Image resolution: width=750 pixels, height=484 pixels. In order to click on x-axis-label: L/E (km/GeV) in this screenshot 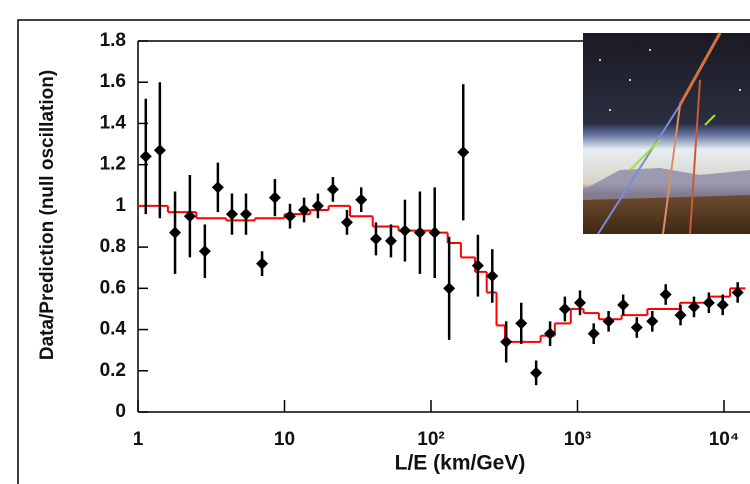, I will do `click(460, 463)`.